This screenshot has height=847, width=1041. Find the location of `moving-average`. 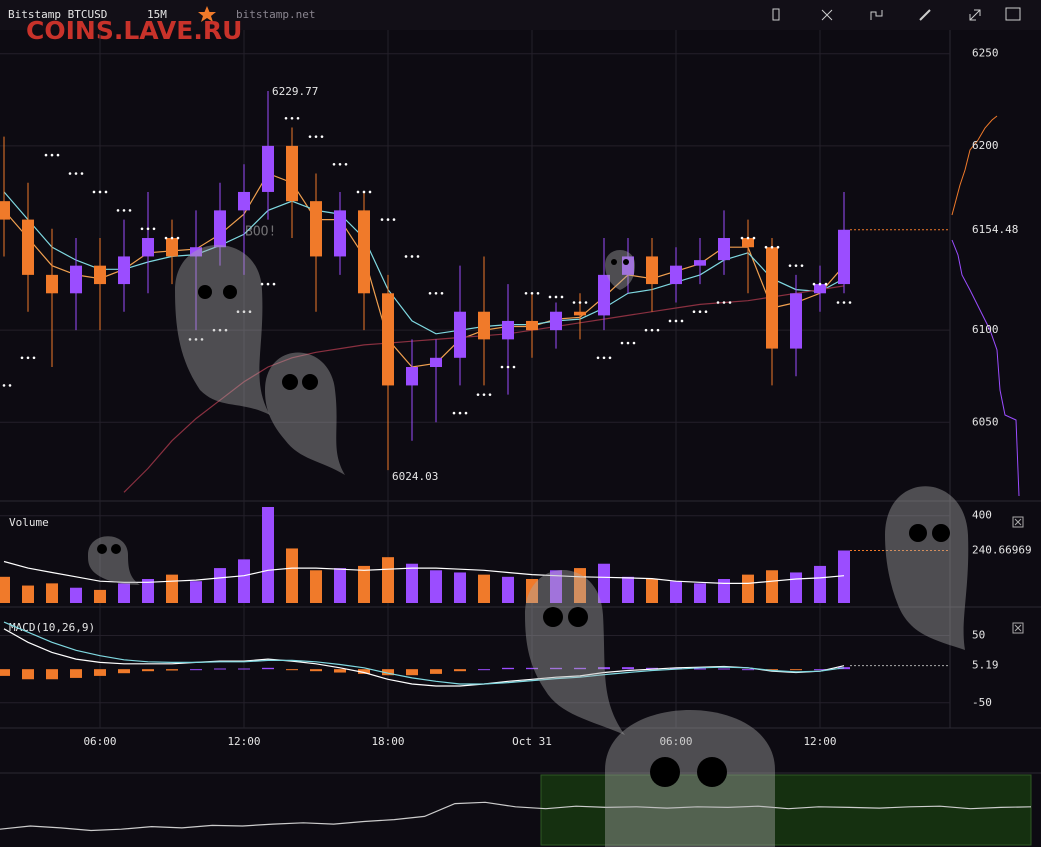

moving-average is located at coordinates (424, 263).